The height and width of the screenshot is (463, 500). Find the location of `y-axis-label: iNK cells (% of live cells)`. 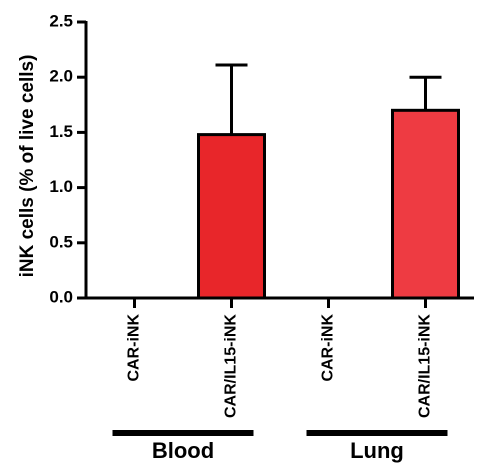

y-axis-label: iNK cells (% of live cells) is located at coordinates (27, 166).